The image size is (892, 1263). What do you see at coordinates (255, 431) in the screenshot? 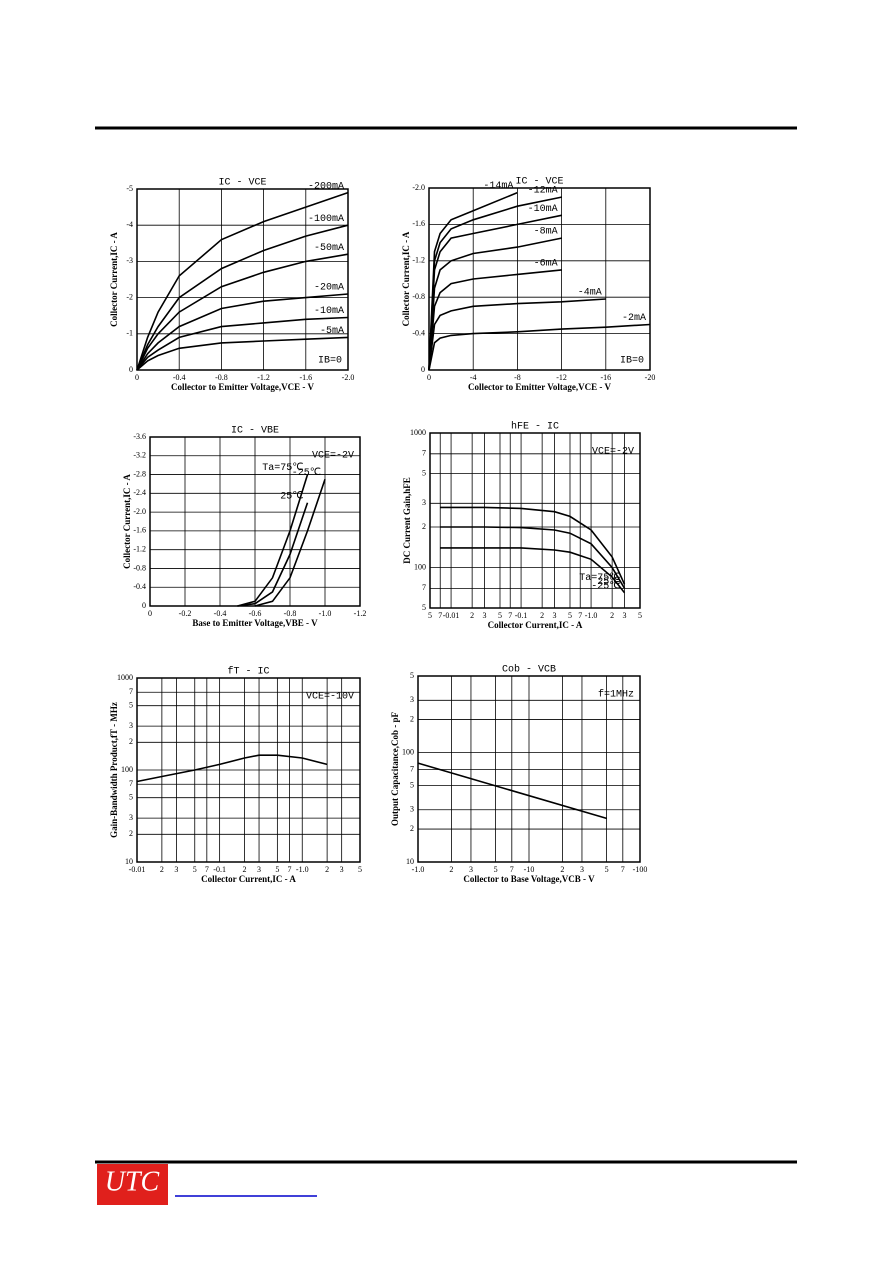
I see `chart-title: IC - VBE` at bounding box center [255, 431].